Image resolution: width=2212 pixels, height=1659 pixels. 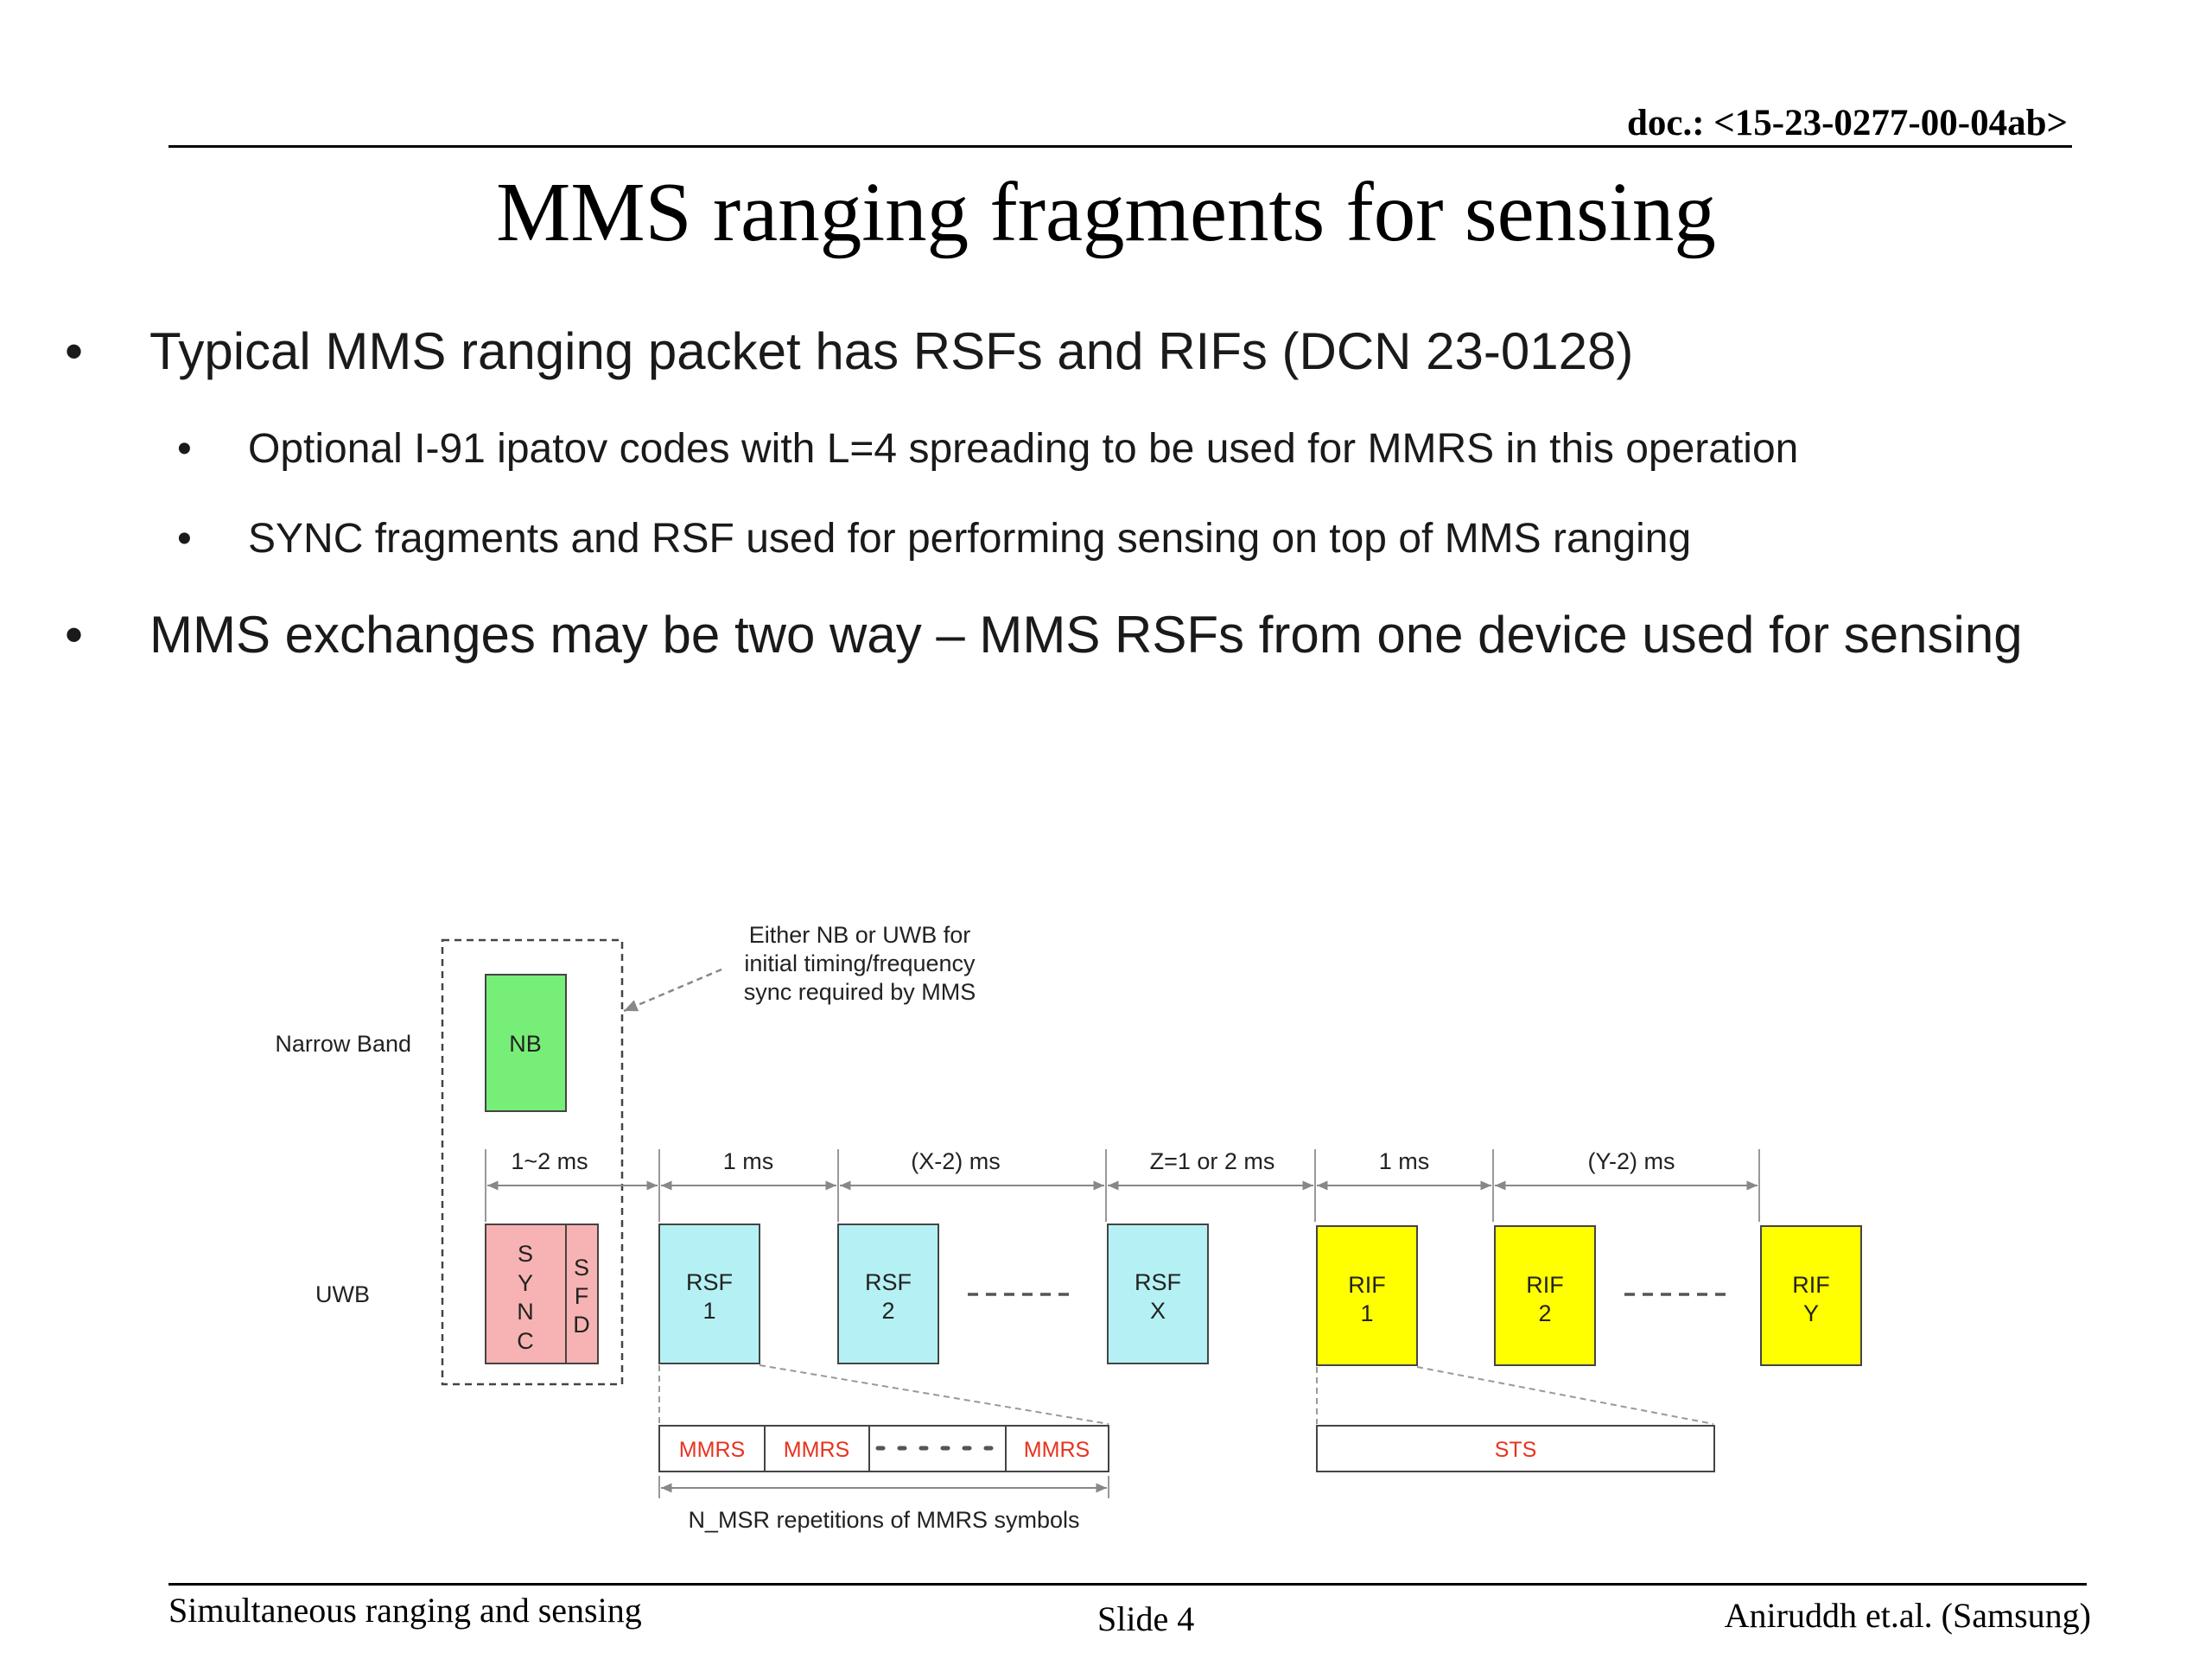 I want to click on rif-index: 1, so click(x=1366, y=1313).